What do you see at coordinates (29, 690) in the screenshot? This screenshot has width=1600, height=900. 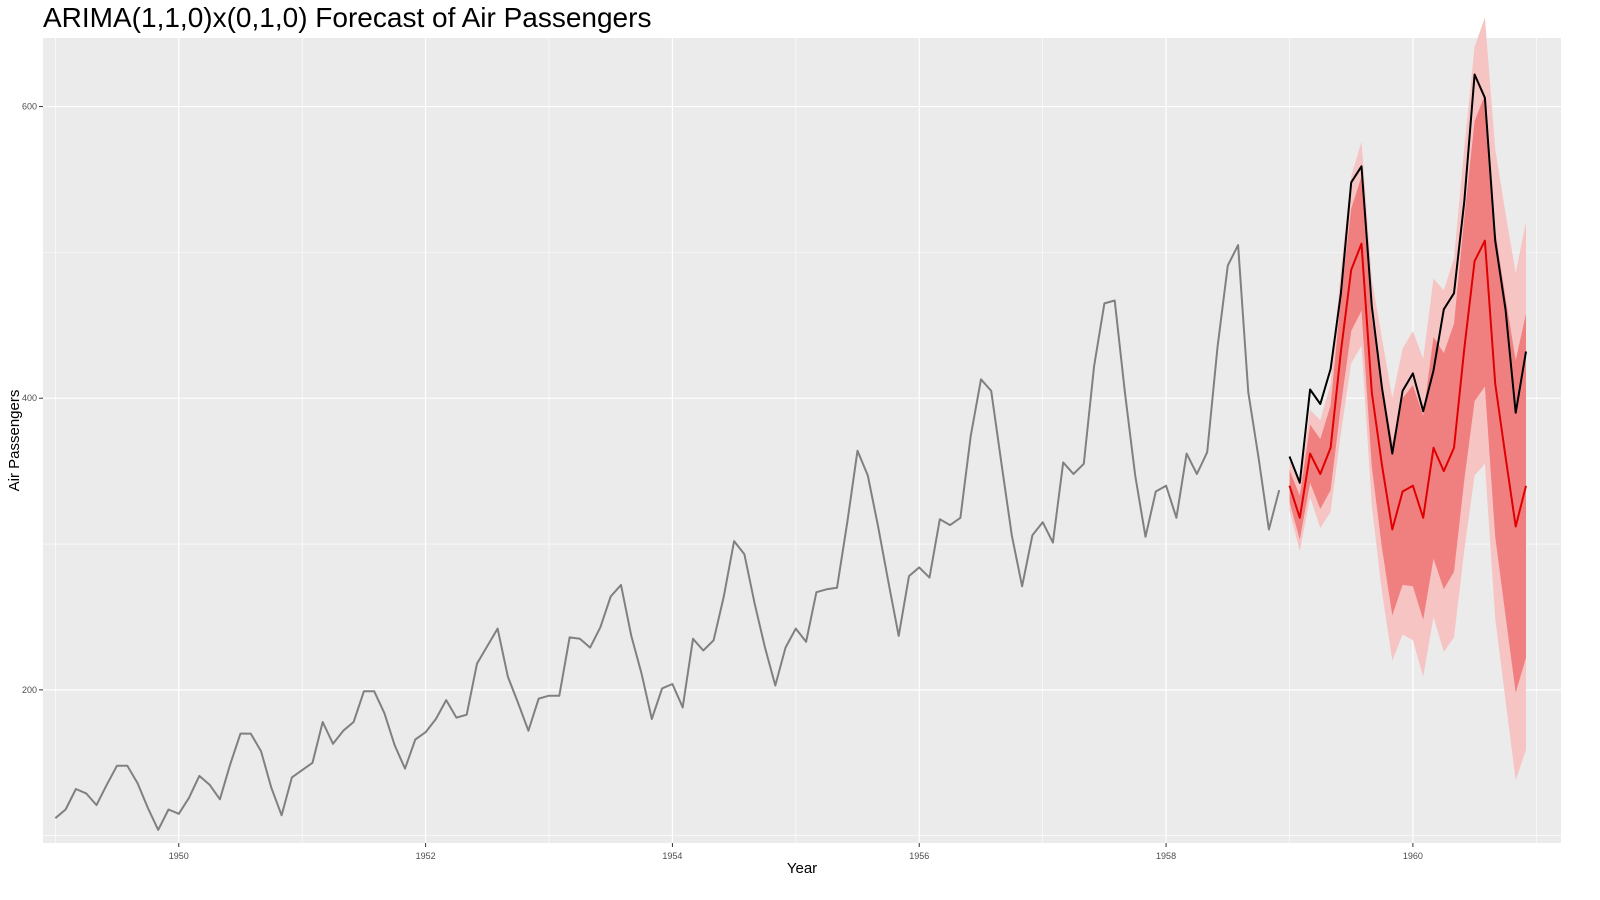 I see `y-tick-label: 200` at bounding box center [29, 690].